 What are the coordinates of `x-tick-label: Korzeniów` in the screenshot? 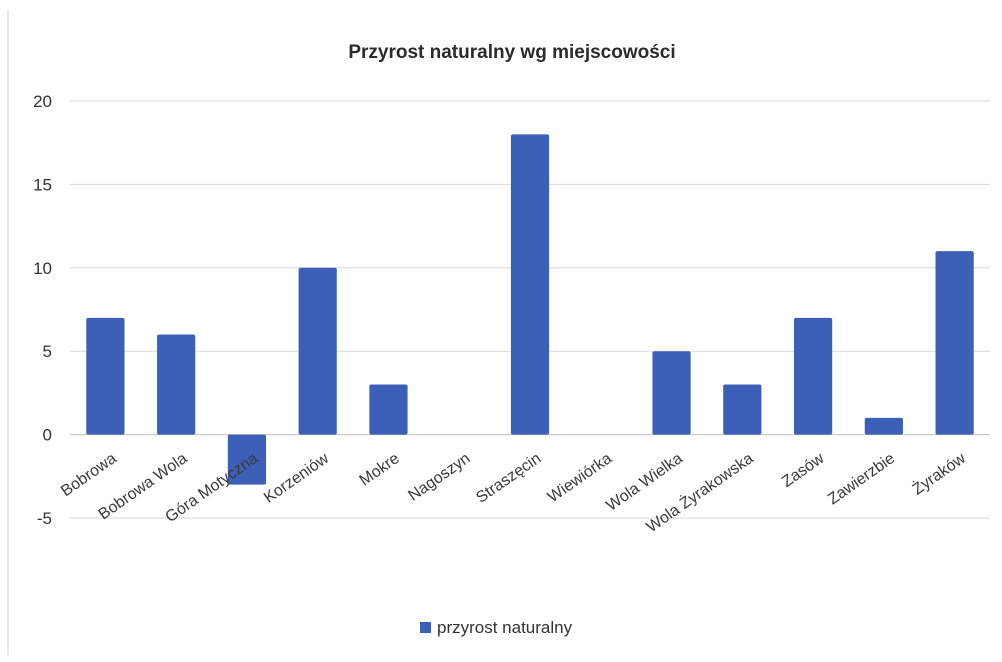 It's located at (296, 478).